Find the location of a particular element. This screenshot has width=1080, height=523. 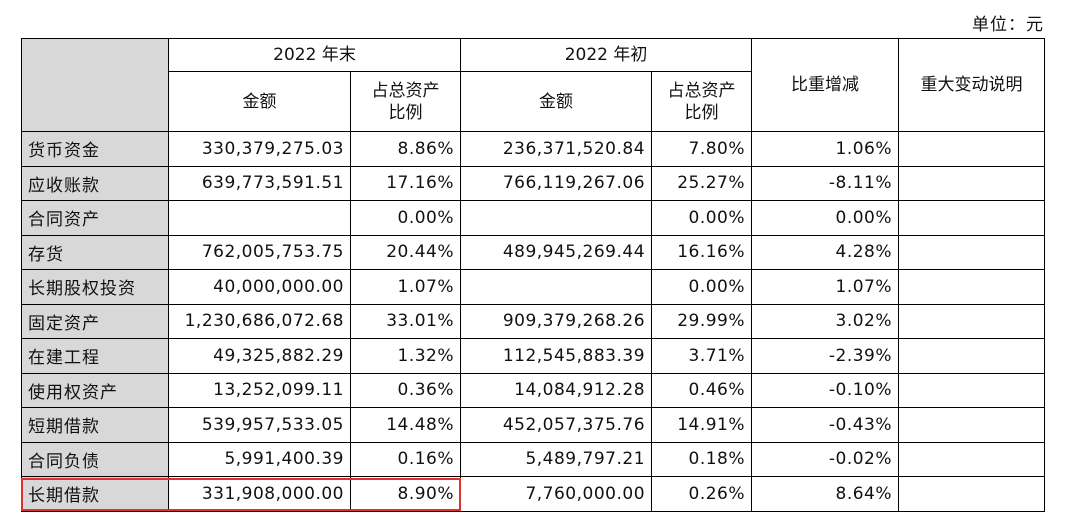

header-end-ratio-line2: 比例 is located at coordinates (405, 112).